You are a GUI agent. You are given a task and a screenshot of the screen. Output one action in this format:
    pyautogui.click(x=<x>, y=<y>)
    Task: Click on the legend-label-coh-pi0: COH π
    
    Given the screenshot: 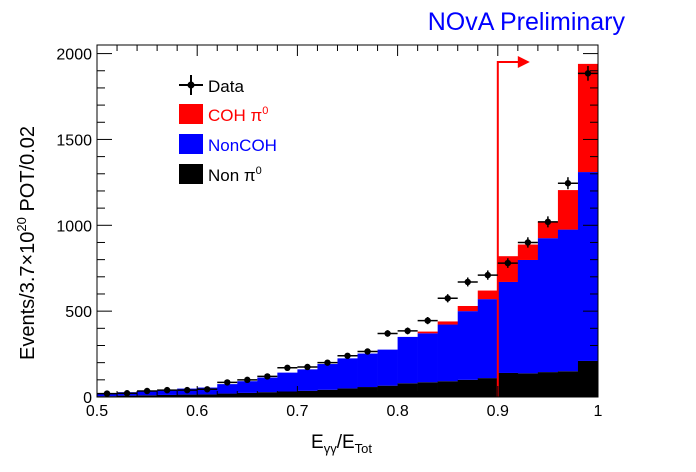 What is the action you would take?
    pyautogui.click(x=235, y=115)
    